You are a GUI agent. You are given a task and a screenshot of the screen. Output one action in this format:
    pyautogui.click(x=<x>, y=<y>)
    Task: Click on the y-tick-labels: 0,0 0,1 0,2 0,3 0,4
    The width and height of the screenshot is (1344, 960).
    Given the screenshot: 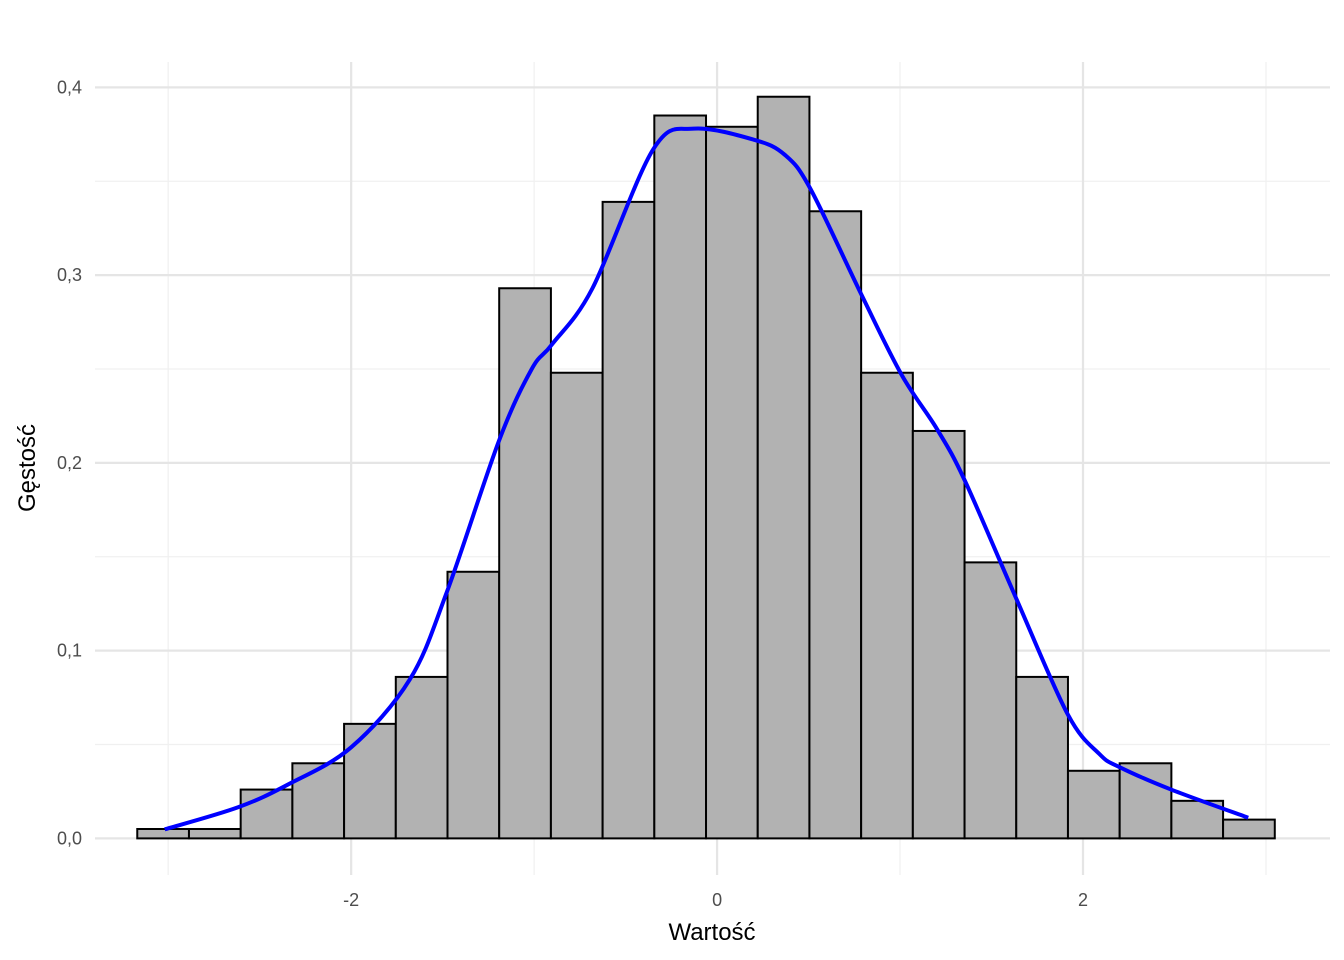 What is the action you would take?
    pyautogui.click(x=69, y=462)
    